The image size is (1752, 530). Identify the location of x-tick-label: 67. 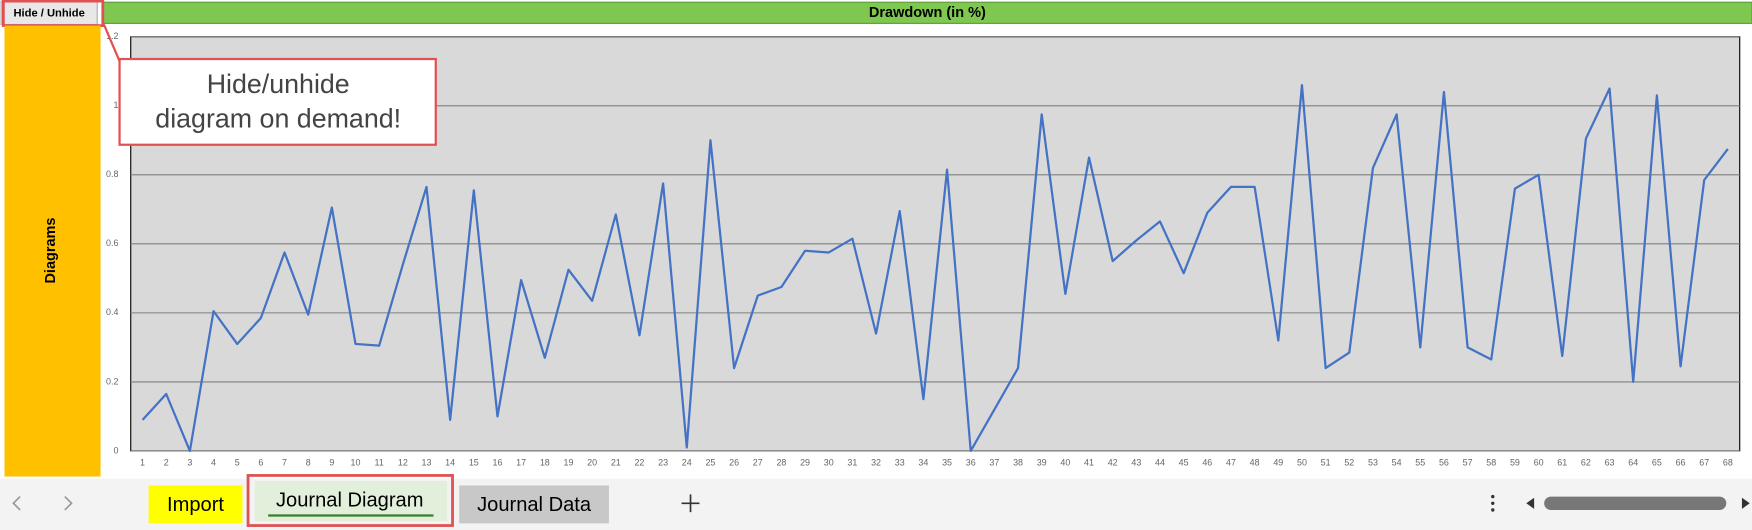
(1704, 463).